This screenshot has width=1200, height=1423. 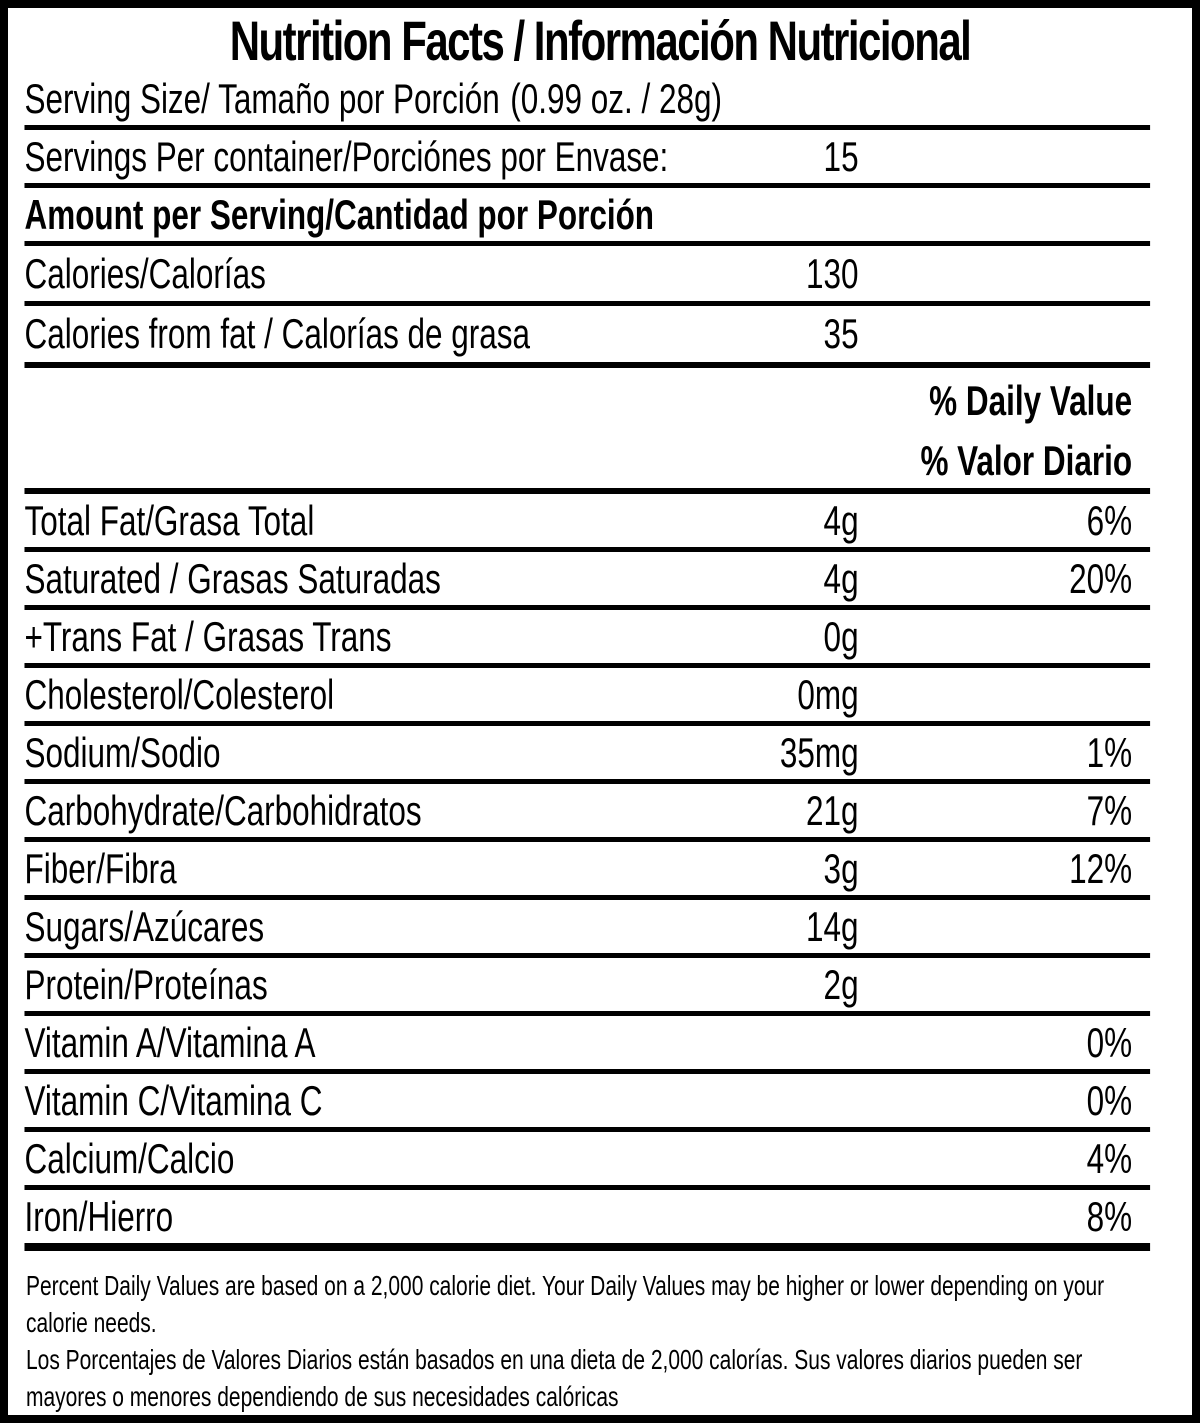 What do you see at coordinates (232, 578) in the screenshot?
I see `nutrient-label: Saturated / Grasas Saturadas` at bounding box center [232, 578].